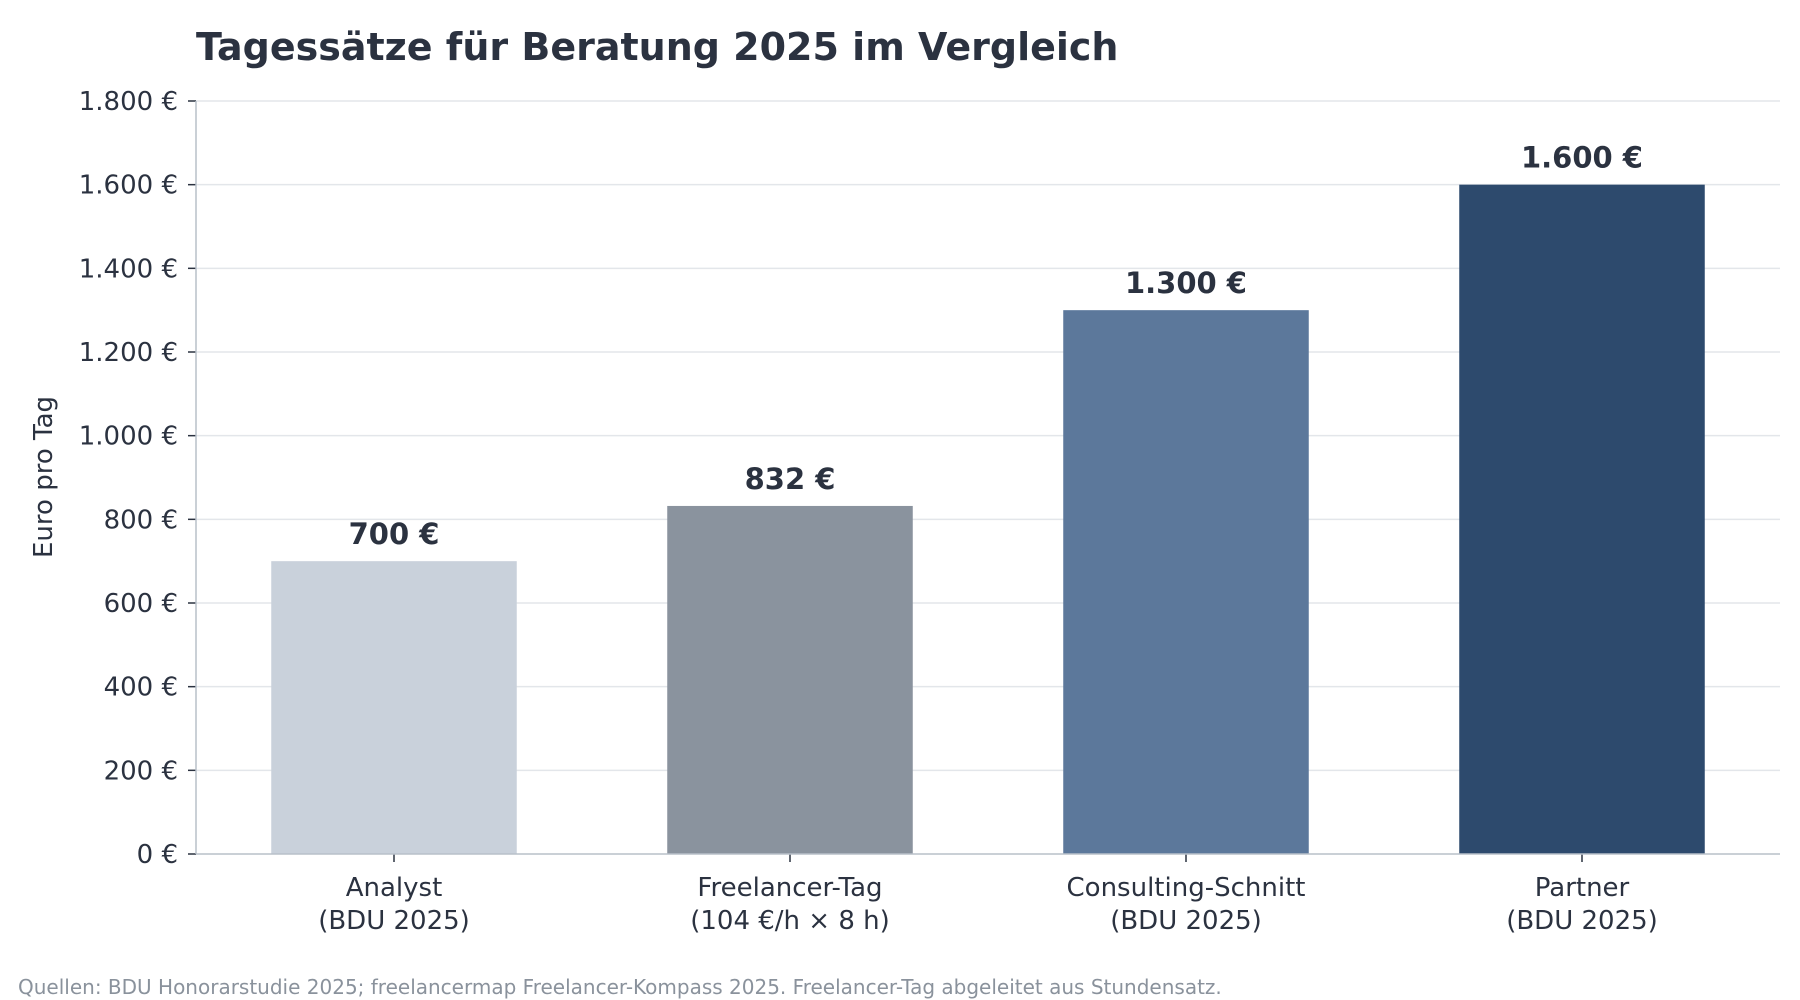 The width and height of the screenshot is (1800, 1000). What do you see at coordinates (141, 520) in the screenshot?
I see `y-tick-label: 800 €` at bounding box center [141, 520].